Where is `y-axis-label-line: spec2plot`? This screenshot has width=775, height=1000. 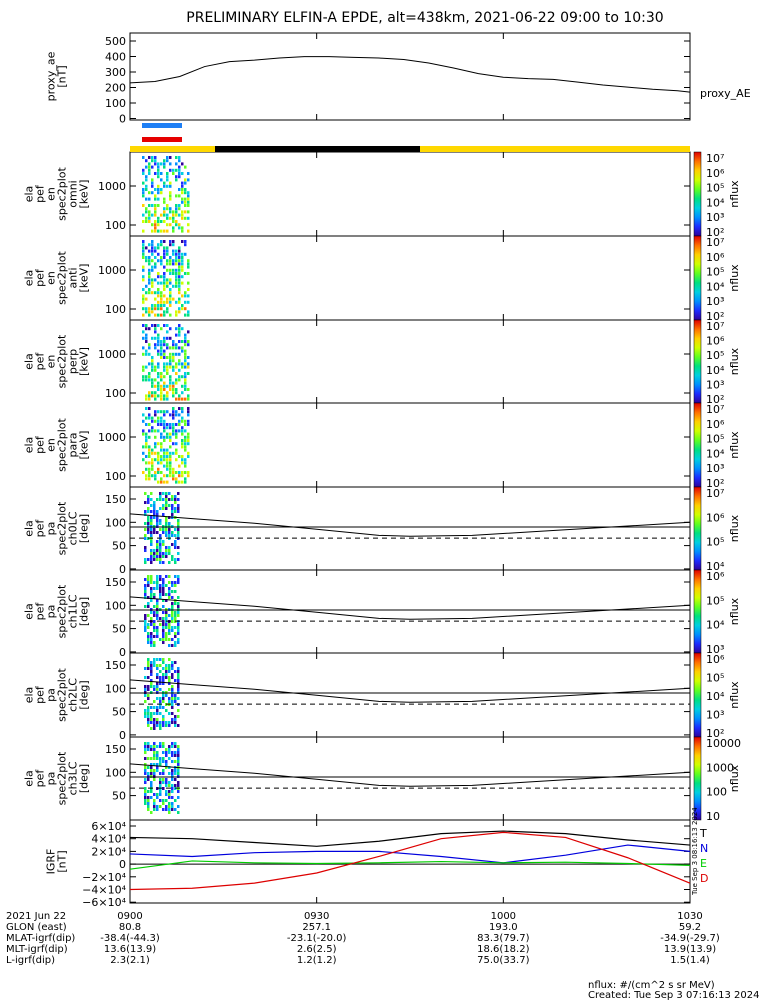 y-axis-label-line: spec2plot is located at coordinates (62, 528).